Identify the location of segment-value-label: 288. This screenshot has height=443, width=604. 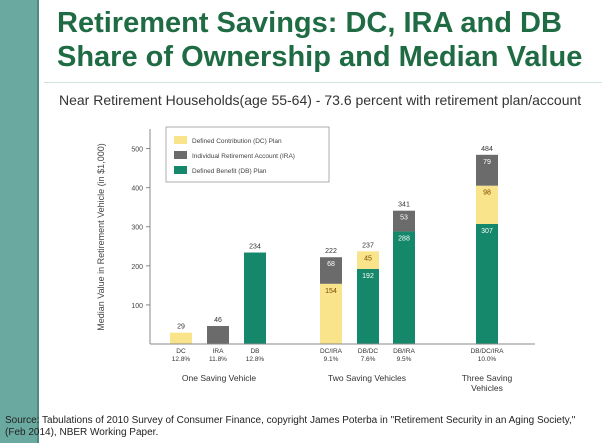
(404, 238).